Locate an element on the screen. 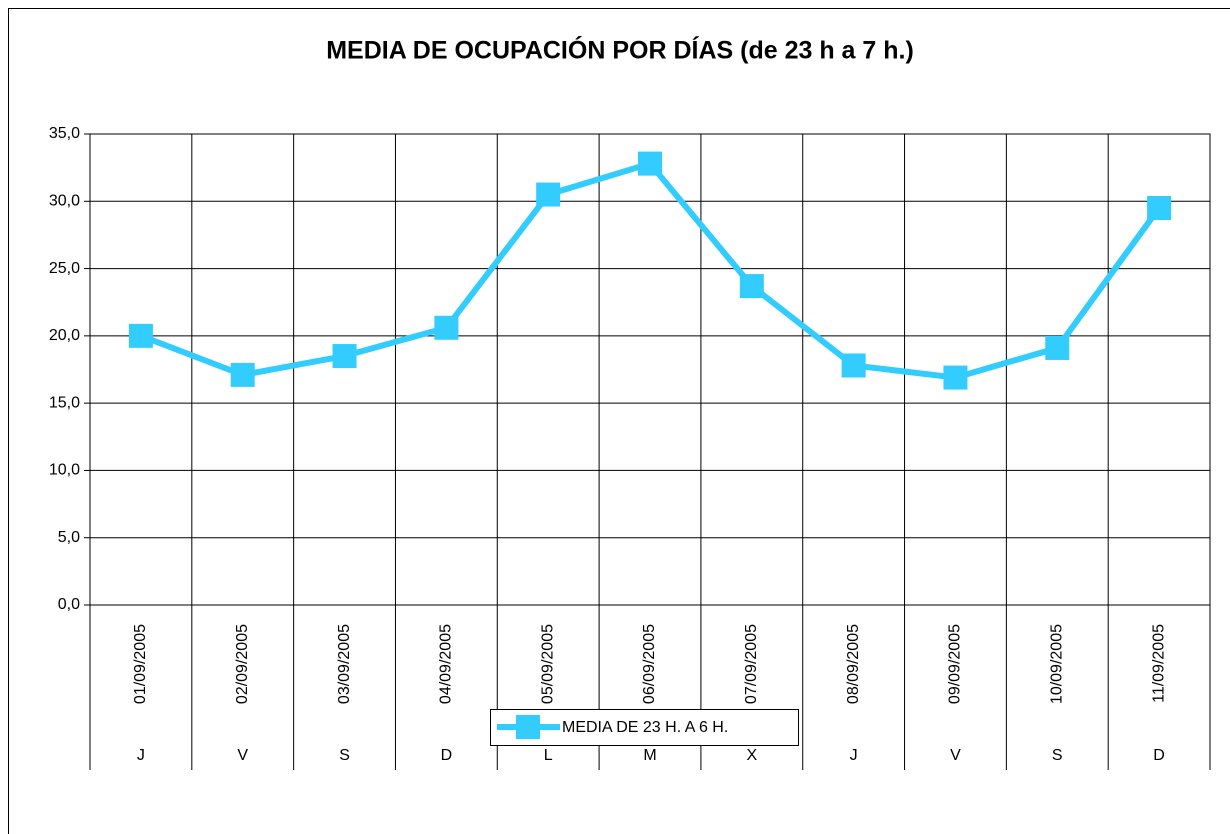 The image size is (1230, 834). y-tick-label: 10,0 is located at coordinates (64, 470).